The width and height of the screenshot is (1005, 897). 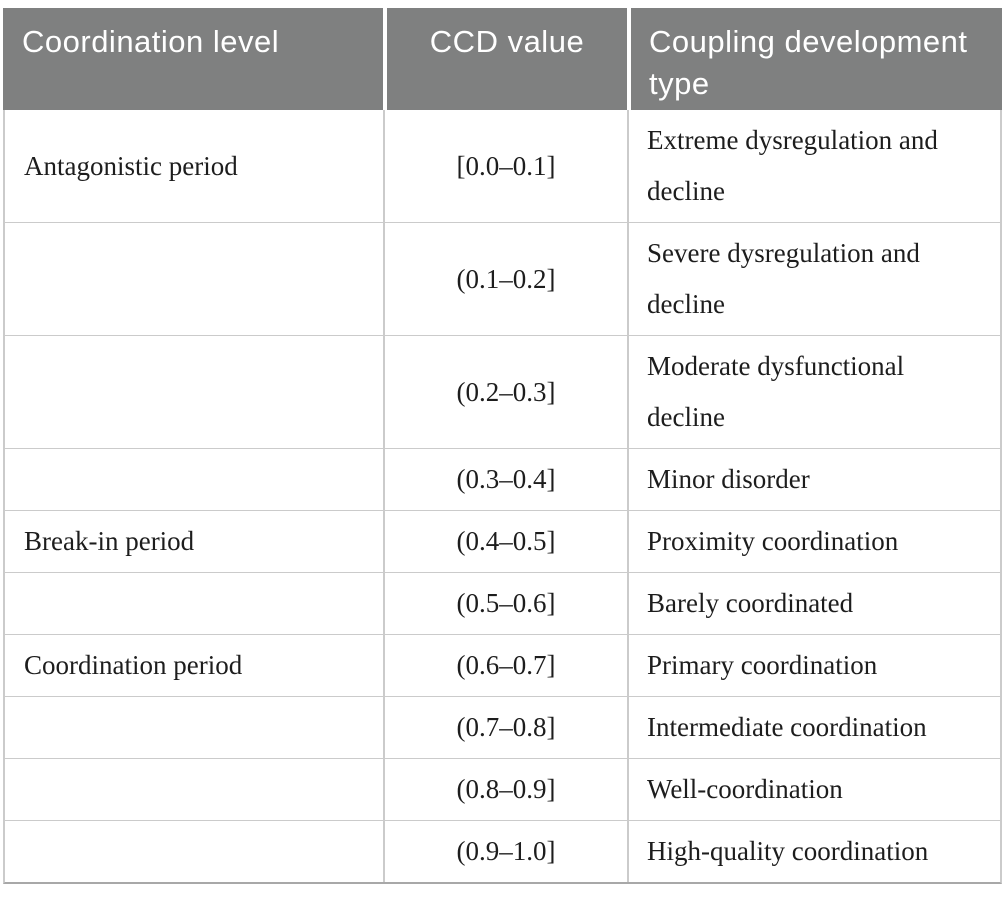 What do you see at coordinates (505, 851) in the screenshot?
I see `cell-ccd-value: (0.9–1.0]` at bounding box center [505, 851].